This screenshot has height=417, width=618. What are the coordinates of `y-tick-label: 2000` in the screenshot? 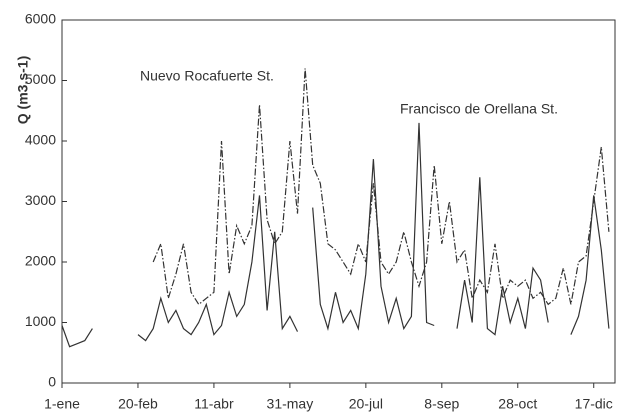 It's located at (40, 261).